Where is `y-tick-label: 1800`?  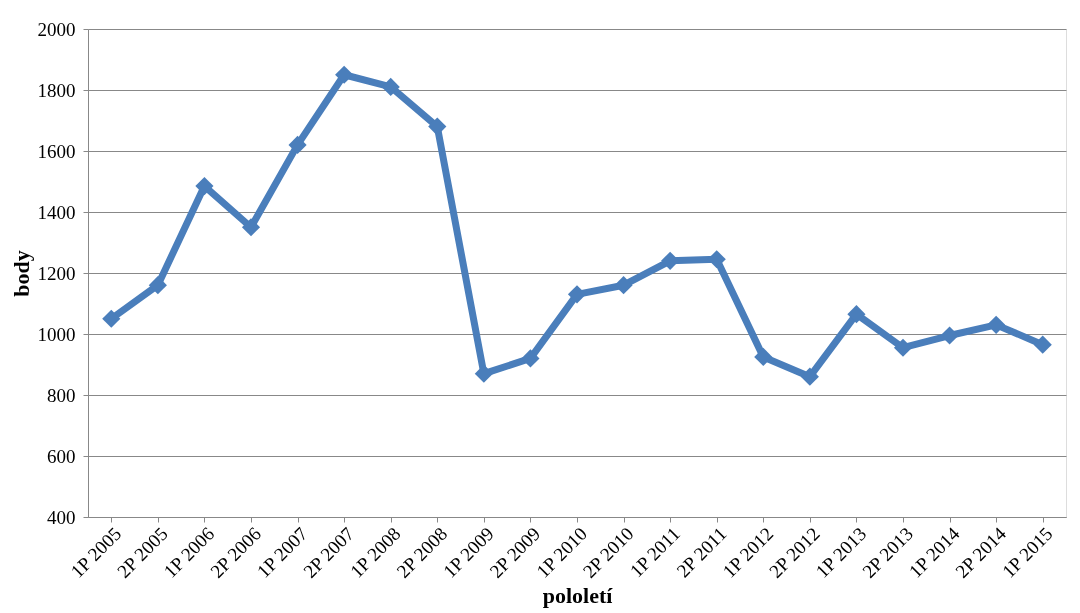 y-tick-label: 1800 is located at coordinates (56, 90).